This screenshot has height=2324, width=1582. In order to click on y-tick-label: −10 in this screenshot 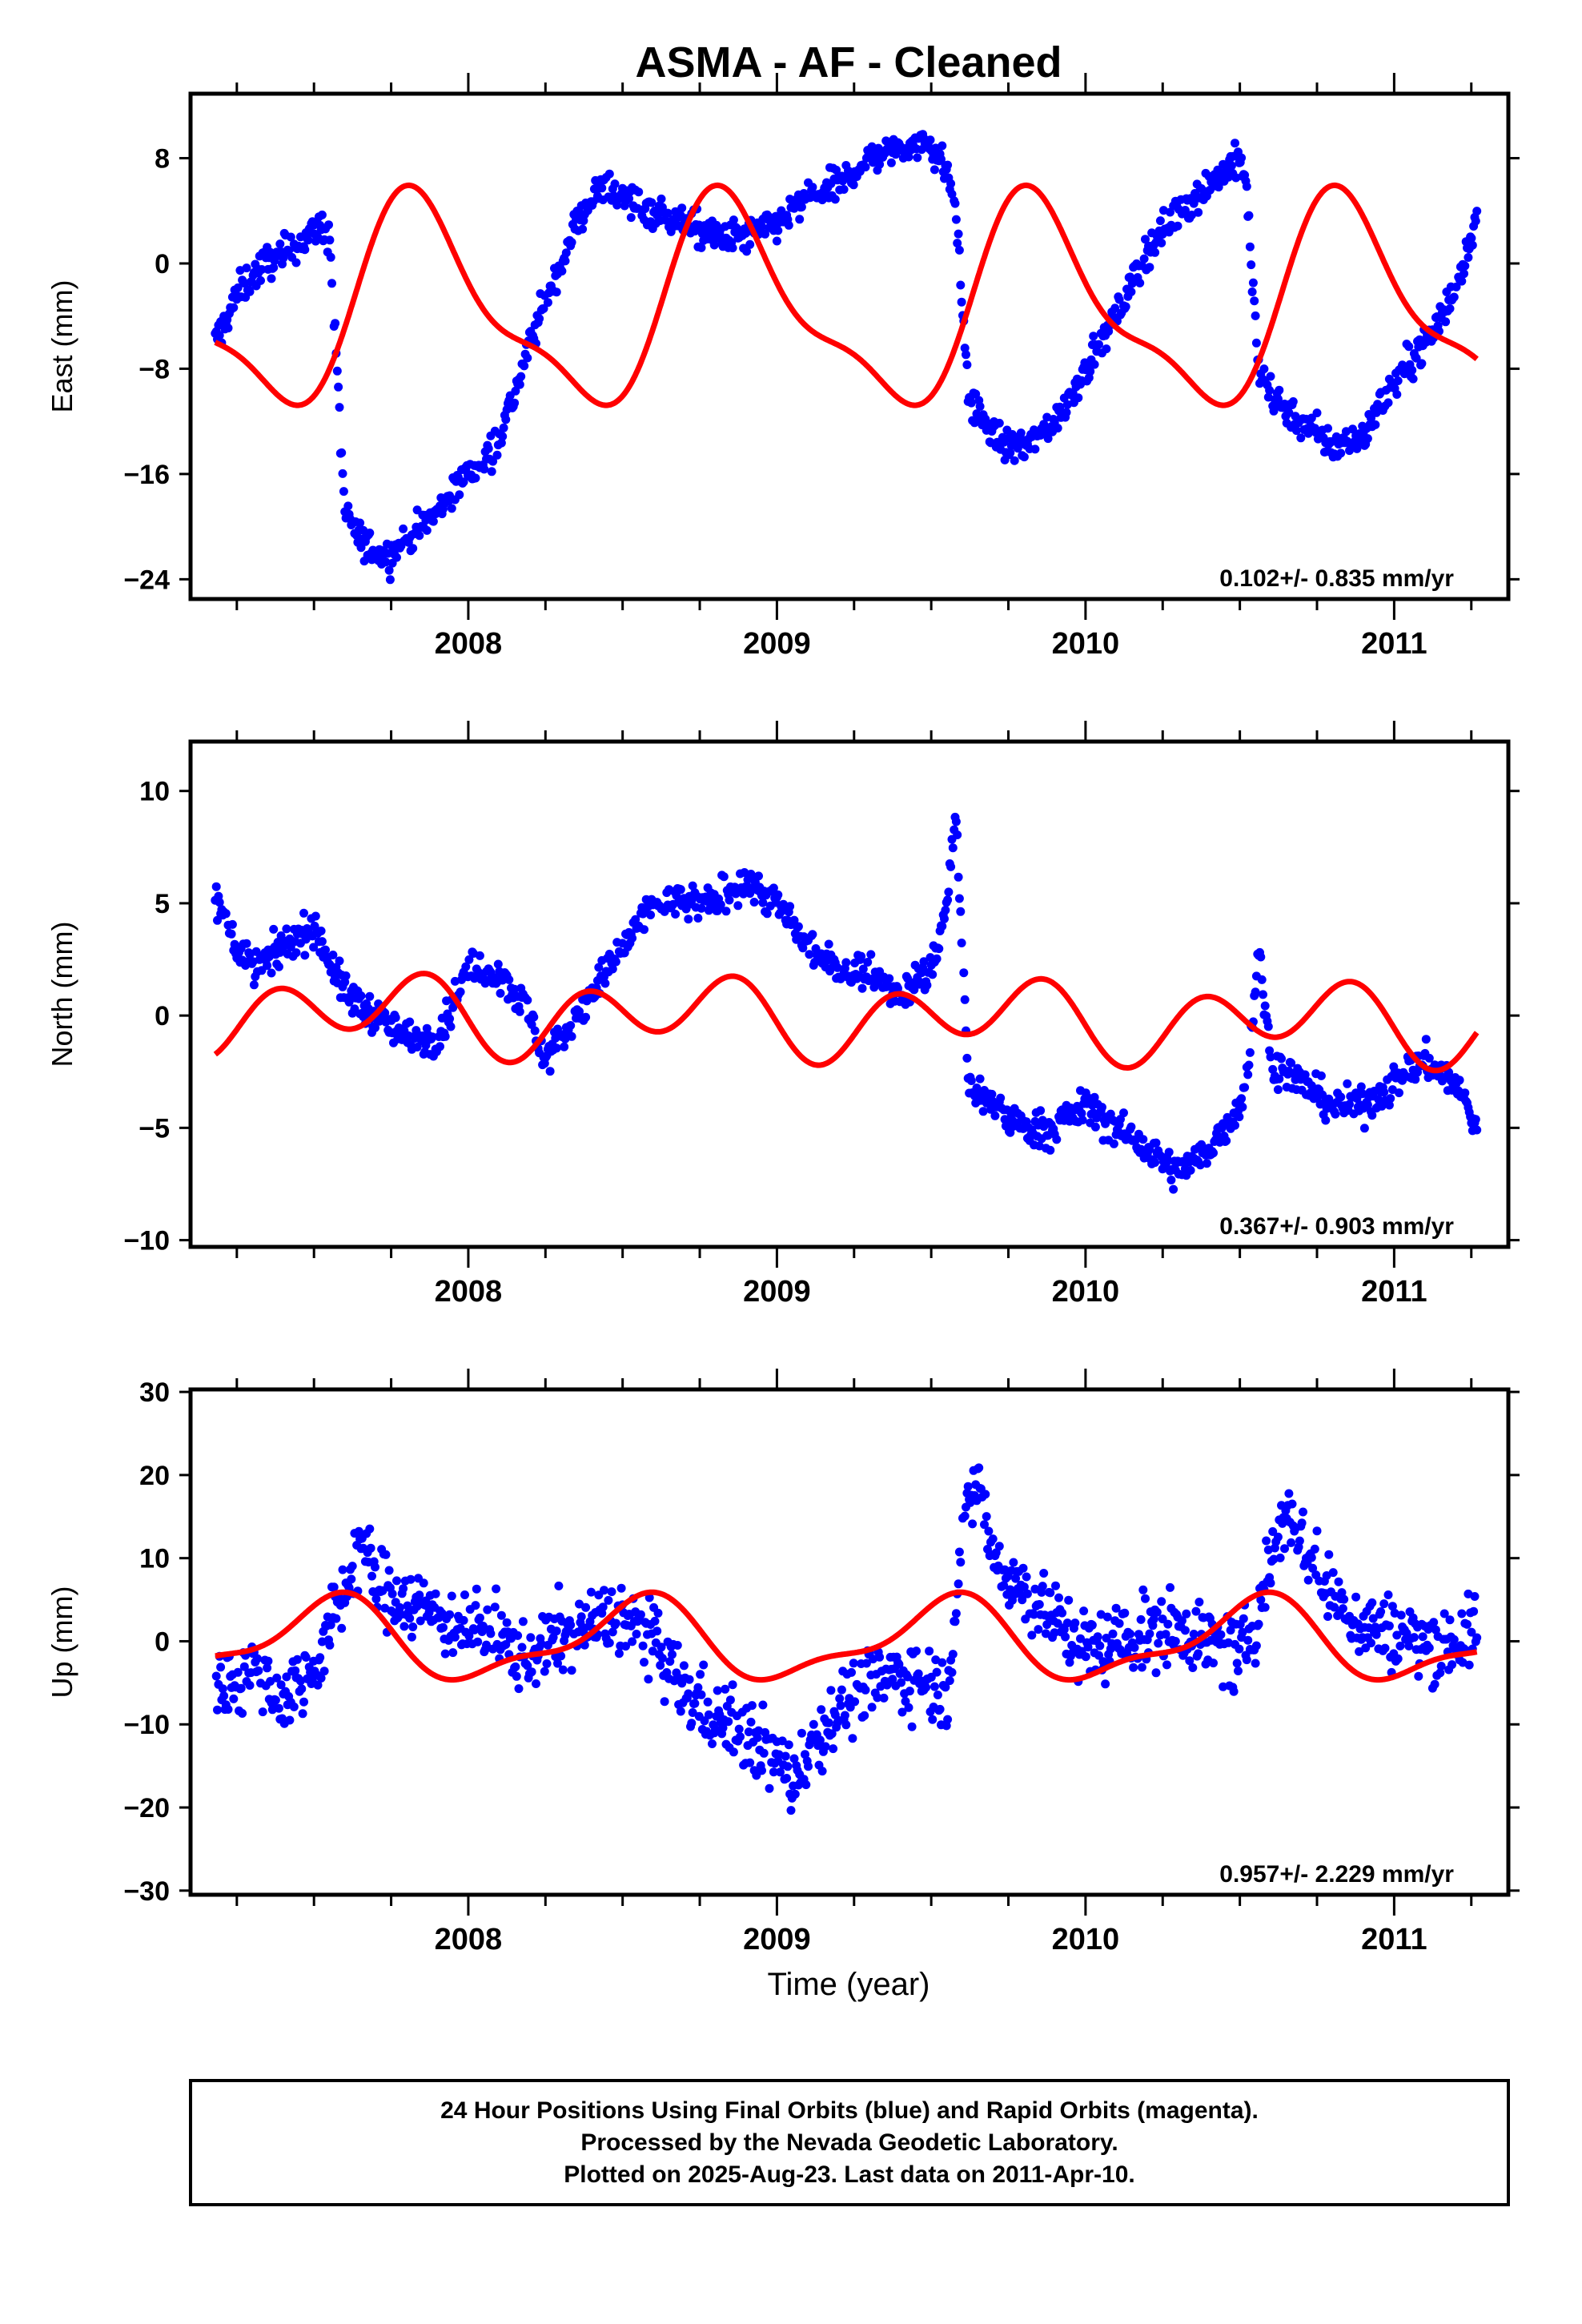, I will do `click(146, 1241)`.